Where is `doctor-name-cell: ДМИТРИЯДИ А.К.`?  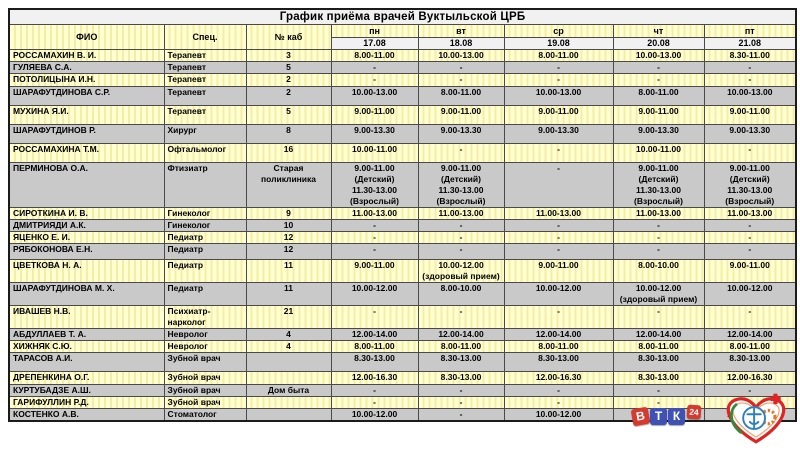
doctor-name-cell: ДМИТРИЯДИ А.К. is located at coordinates (86, 225).